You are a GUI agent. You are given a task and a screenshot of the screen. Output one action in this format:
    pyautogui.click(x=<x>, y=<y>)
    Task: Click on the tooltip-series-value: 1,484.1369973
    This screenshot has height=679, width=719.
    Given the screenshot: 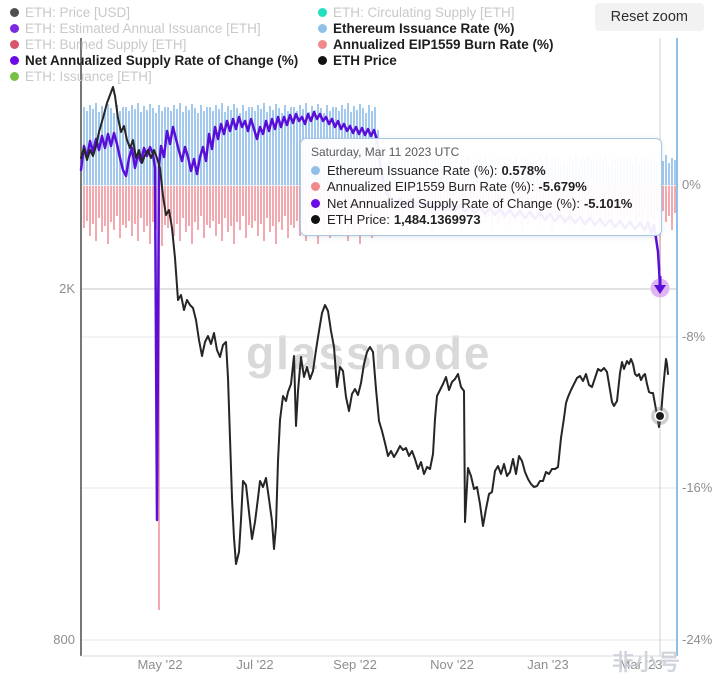 What is the action you would take?
    pyautogui.click(x=437, y=220)
    